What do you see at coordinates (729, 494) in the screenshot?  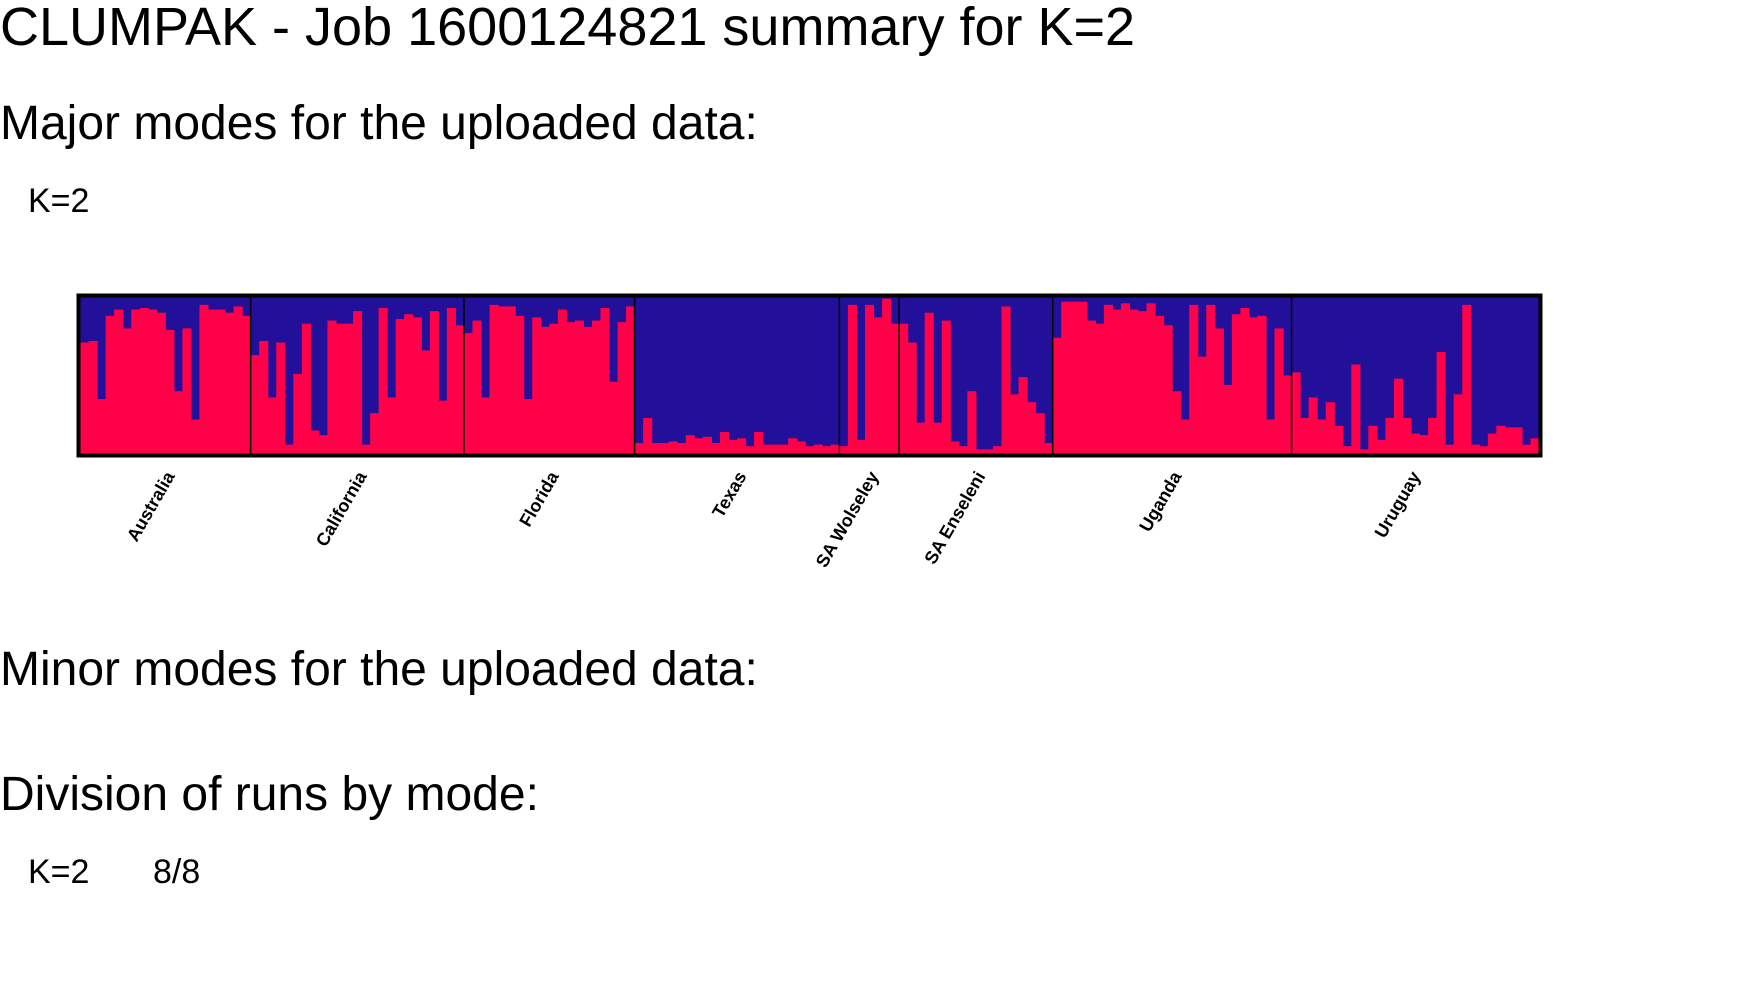 I see `population-label: Texas` at bounding box center [729, 494].